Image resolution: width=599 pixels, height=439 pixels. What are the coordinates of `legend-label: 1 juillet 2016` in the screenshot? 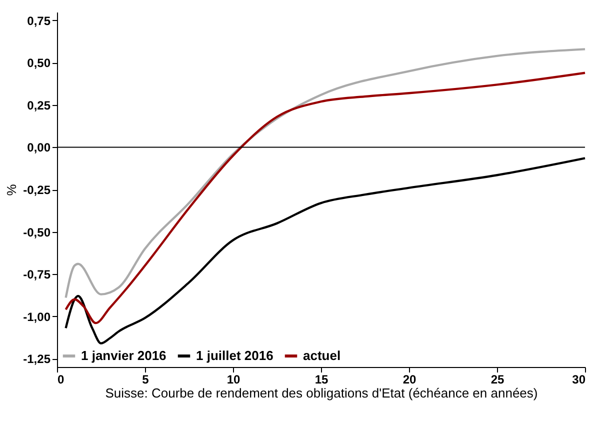 It's located at (235, 355).